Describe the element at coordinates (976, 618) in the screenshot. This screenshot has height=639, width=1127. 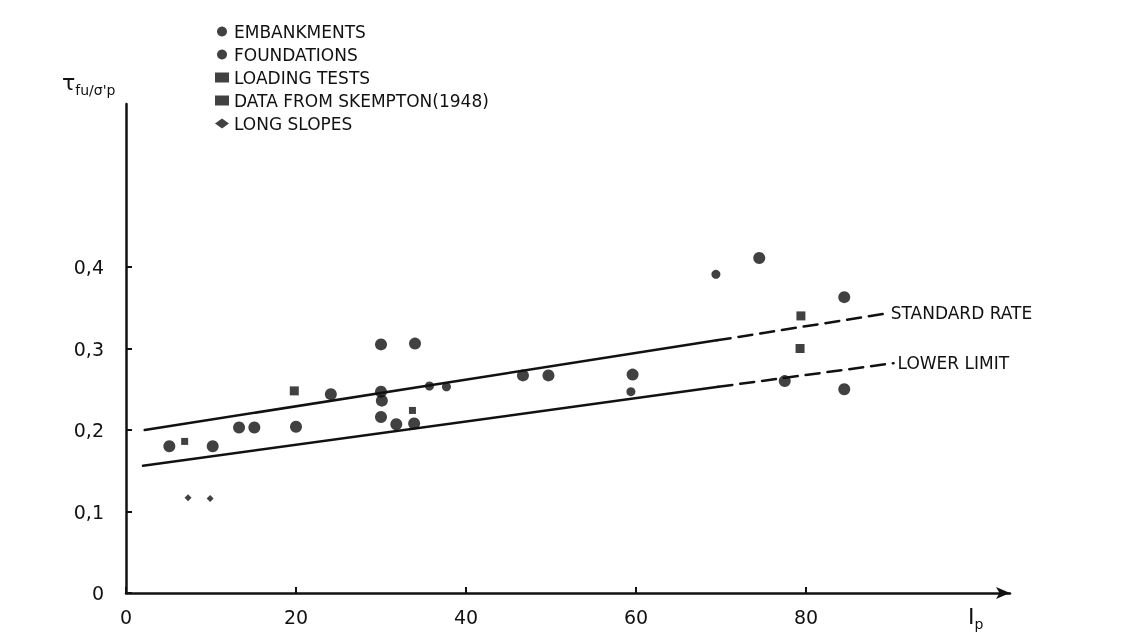
I see `x-axis-title: I$_{p}$` at that location.